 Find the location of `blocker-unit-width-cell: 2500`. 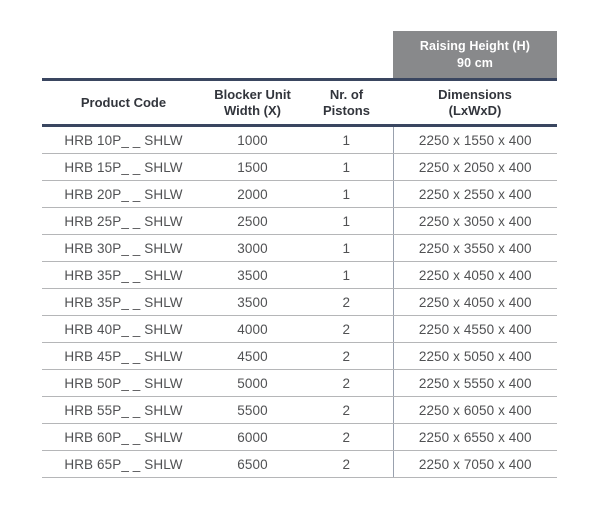

blocker-unit-width-cell: 2500 is located at coordinates (252, 221).